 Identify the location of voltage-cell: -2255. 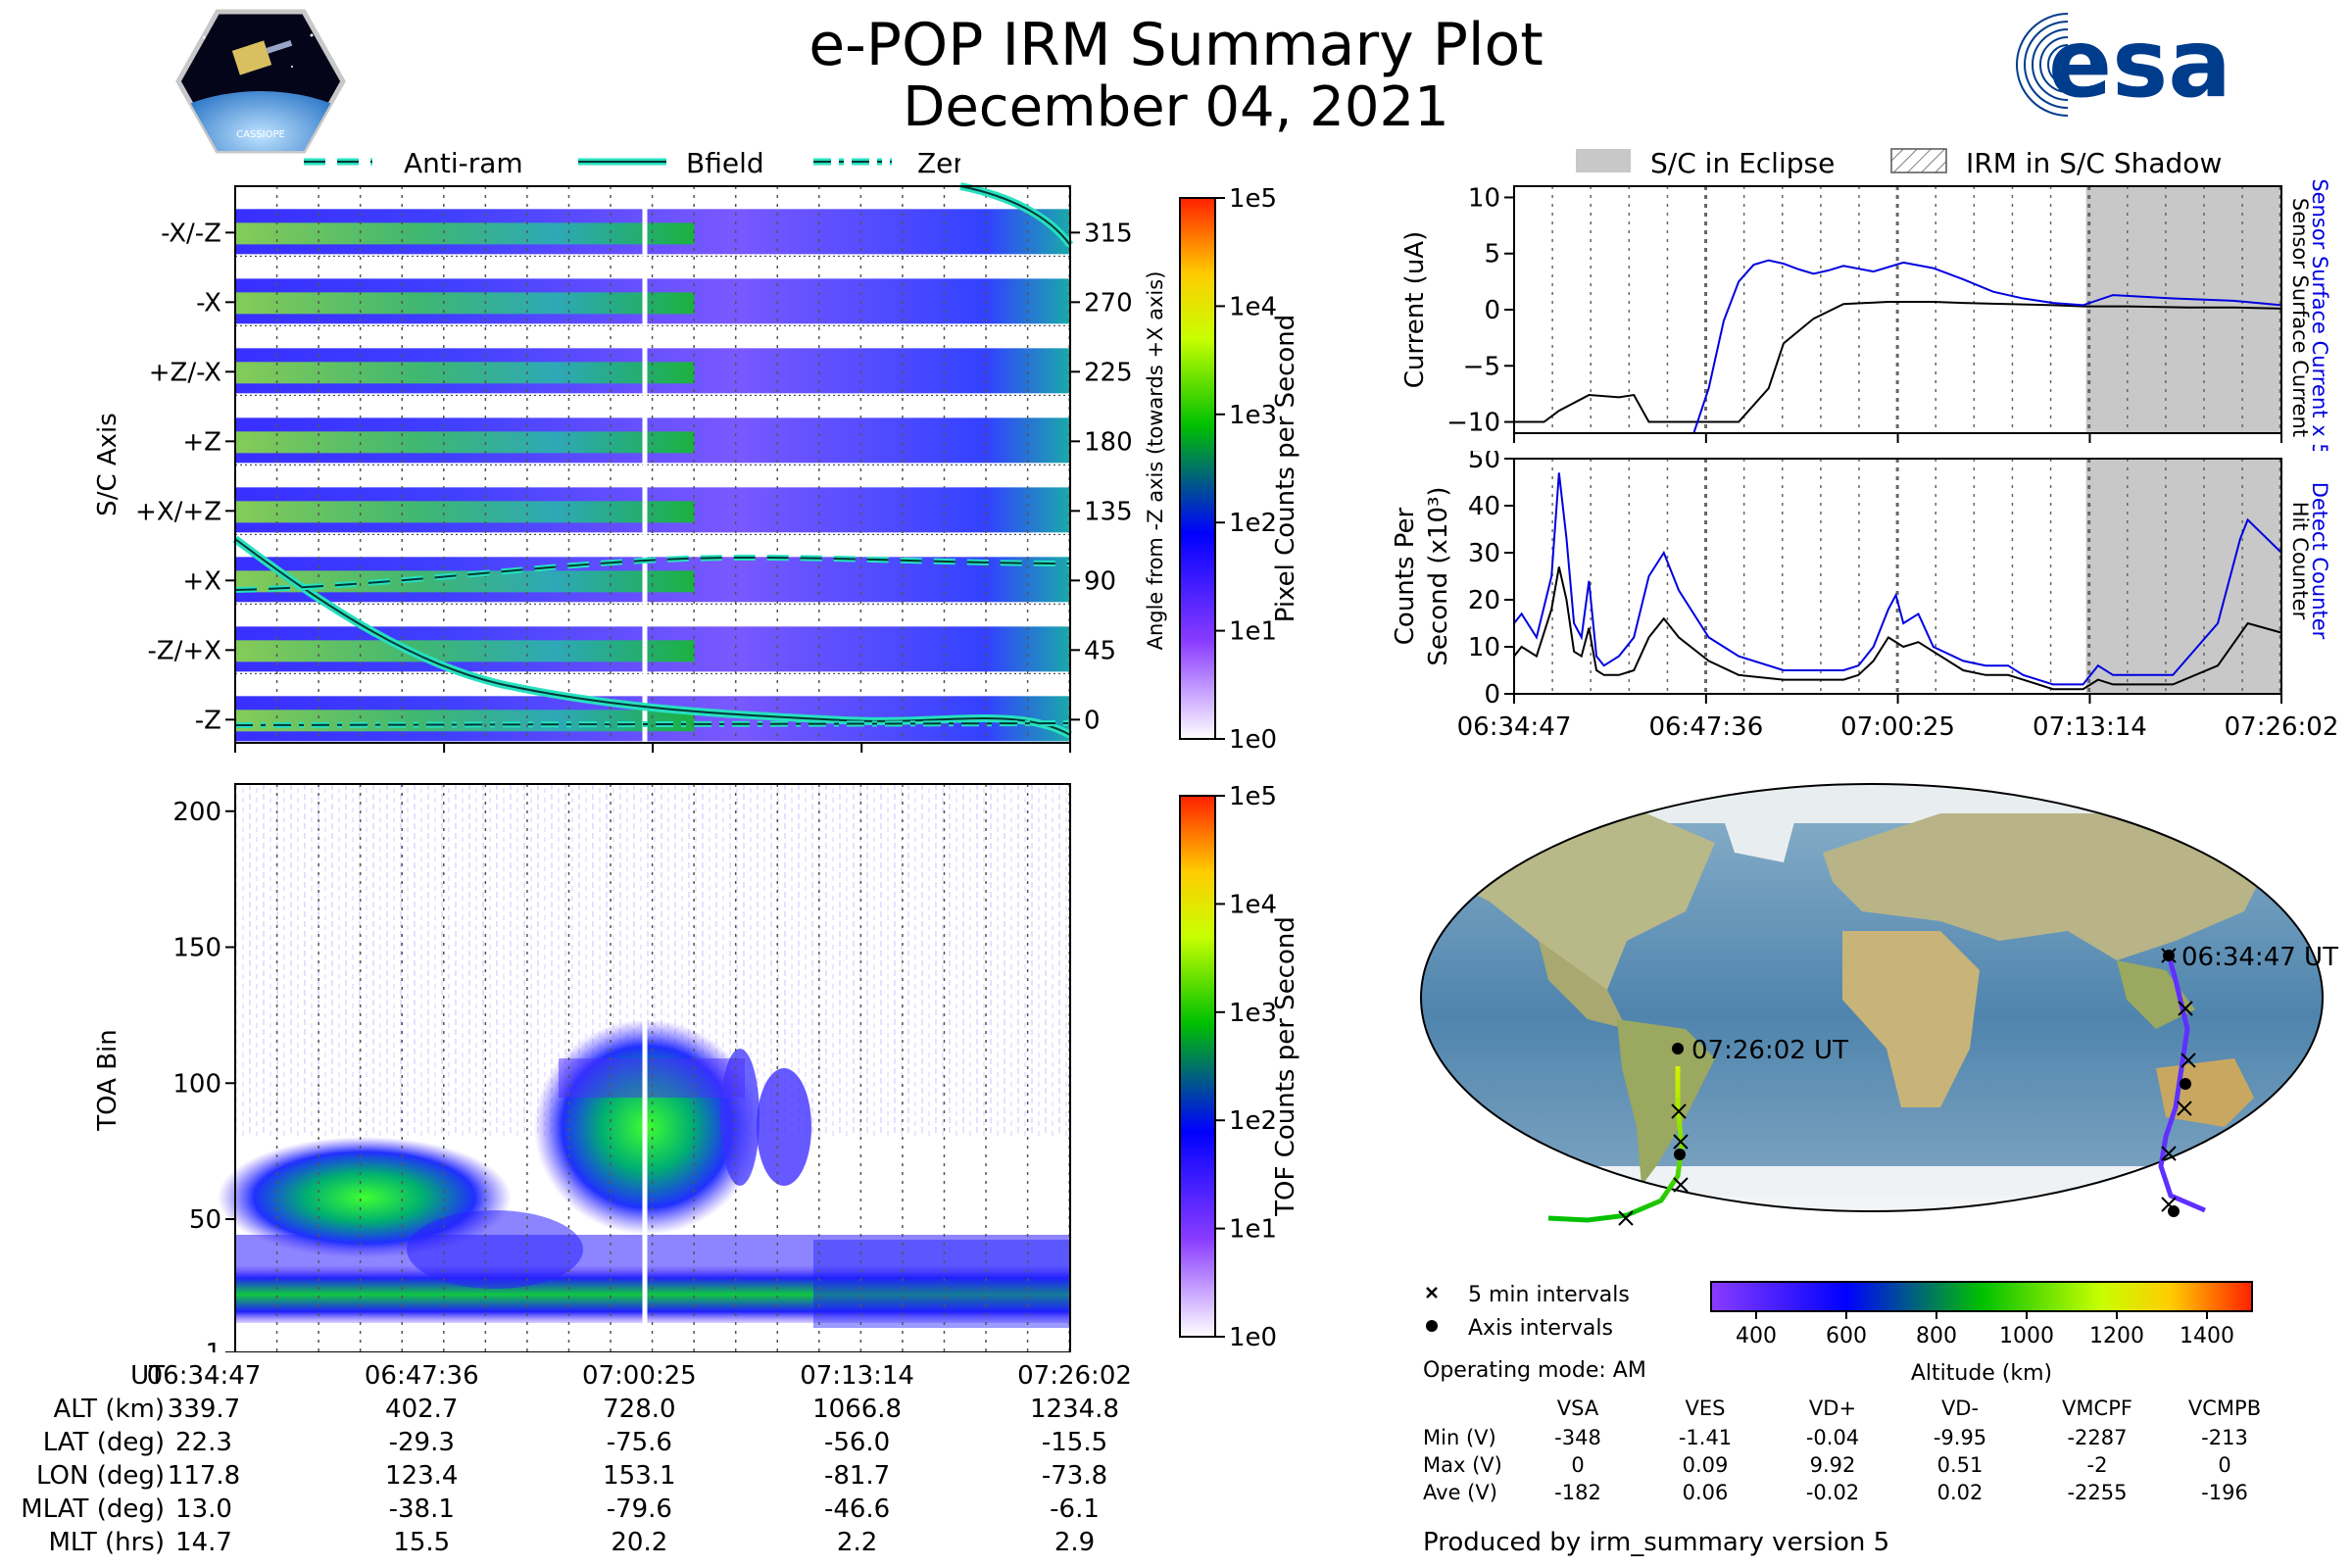
(2097, 1492).